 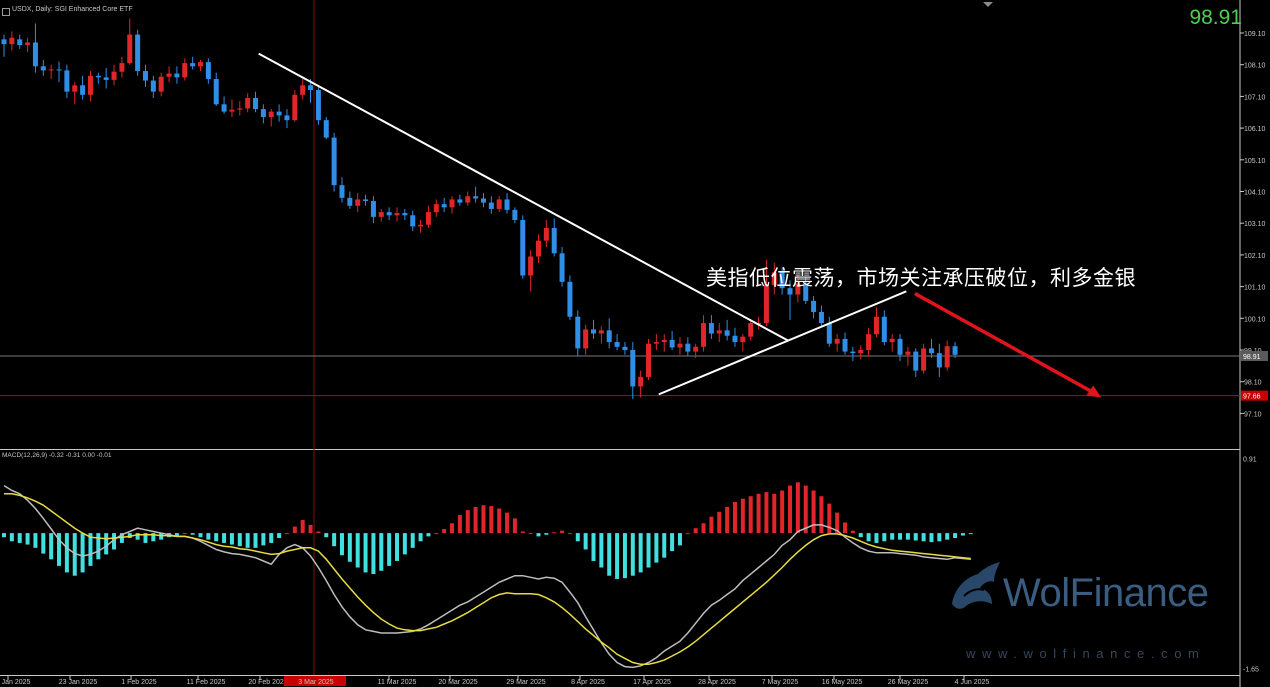 What do you see at coordinates (525, 682) in the screenshot?
I see `time-tick-label: 29 Mar 2025` at bounding box center [525, 682].